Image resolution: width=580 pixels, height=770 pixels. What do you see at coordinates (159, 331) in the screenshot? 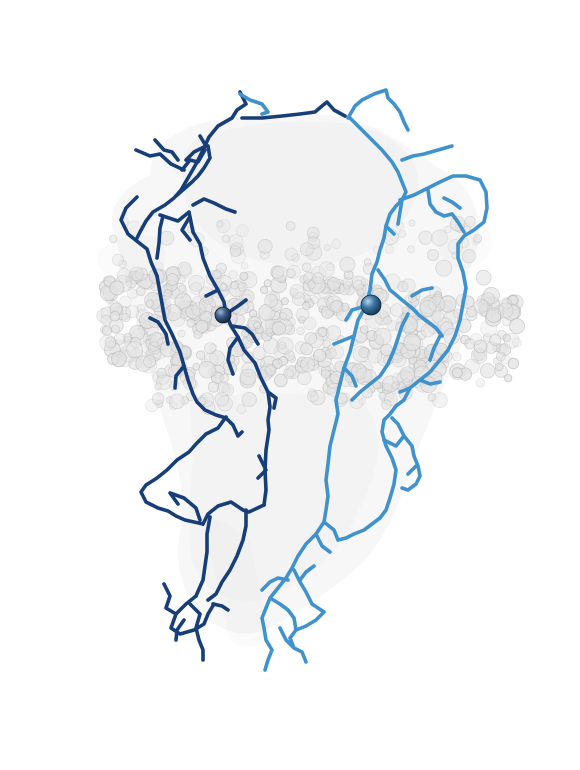
I see `left-neuron-dendrite-e` at bounding box center [159, 331].